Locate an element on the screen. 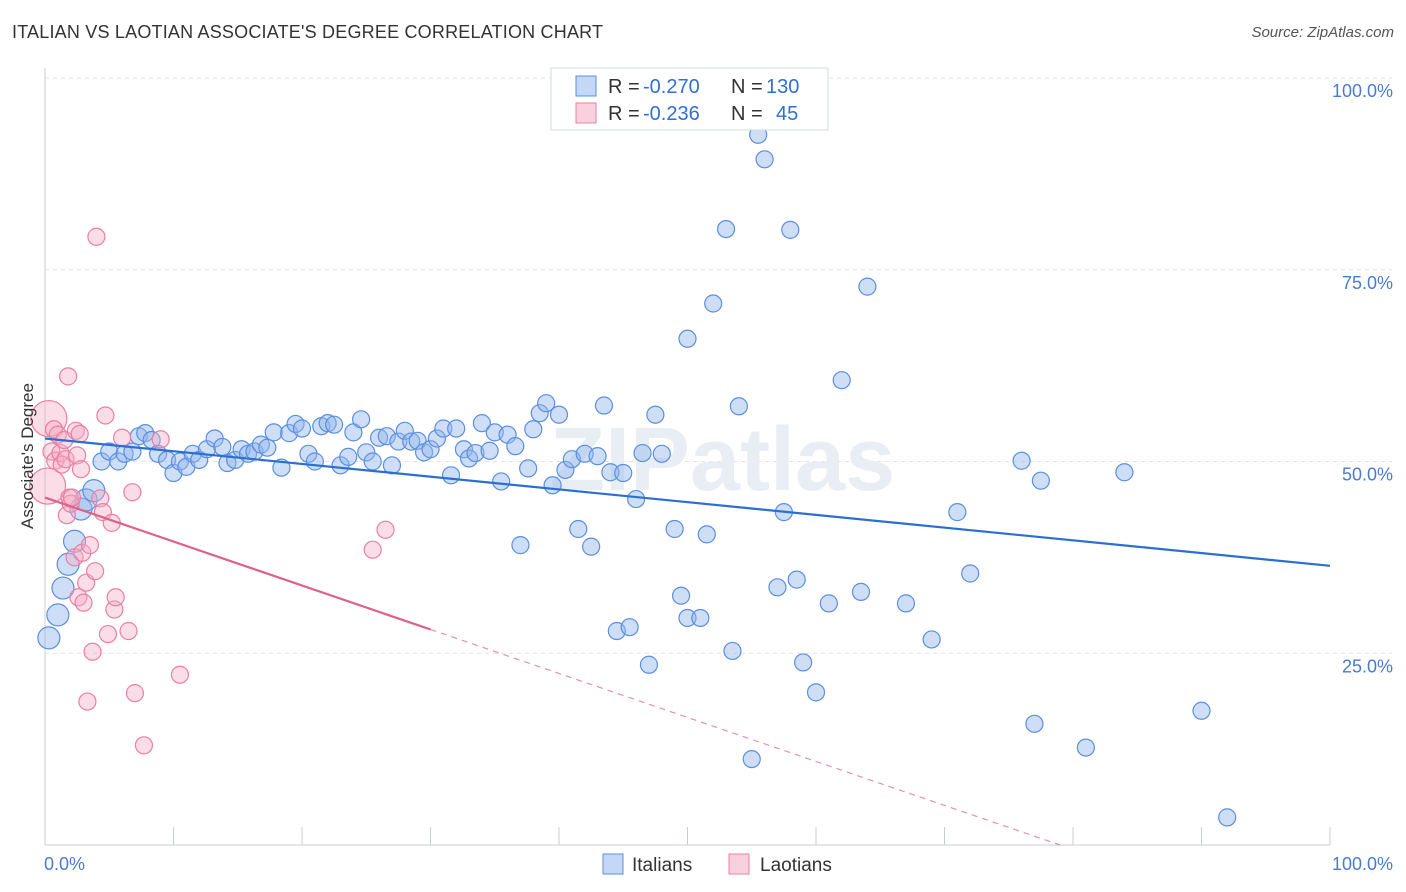 The width and height of the screenshot is (1406, 892). legend-swatch-laotians is located at coordinates (586, 113).